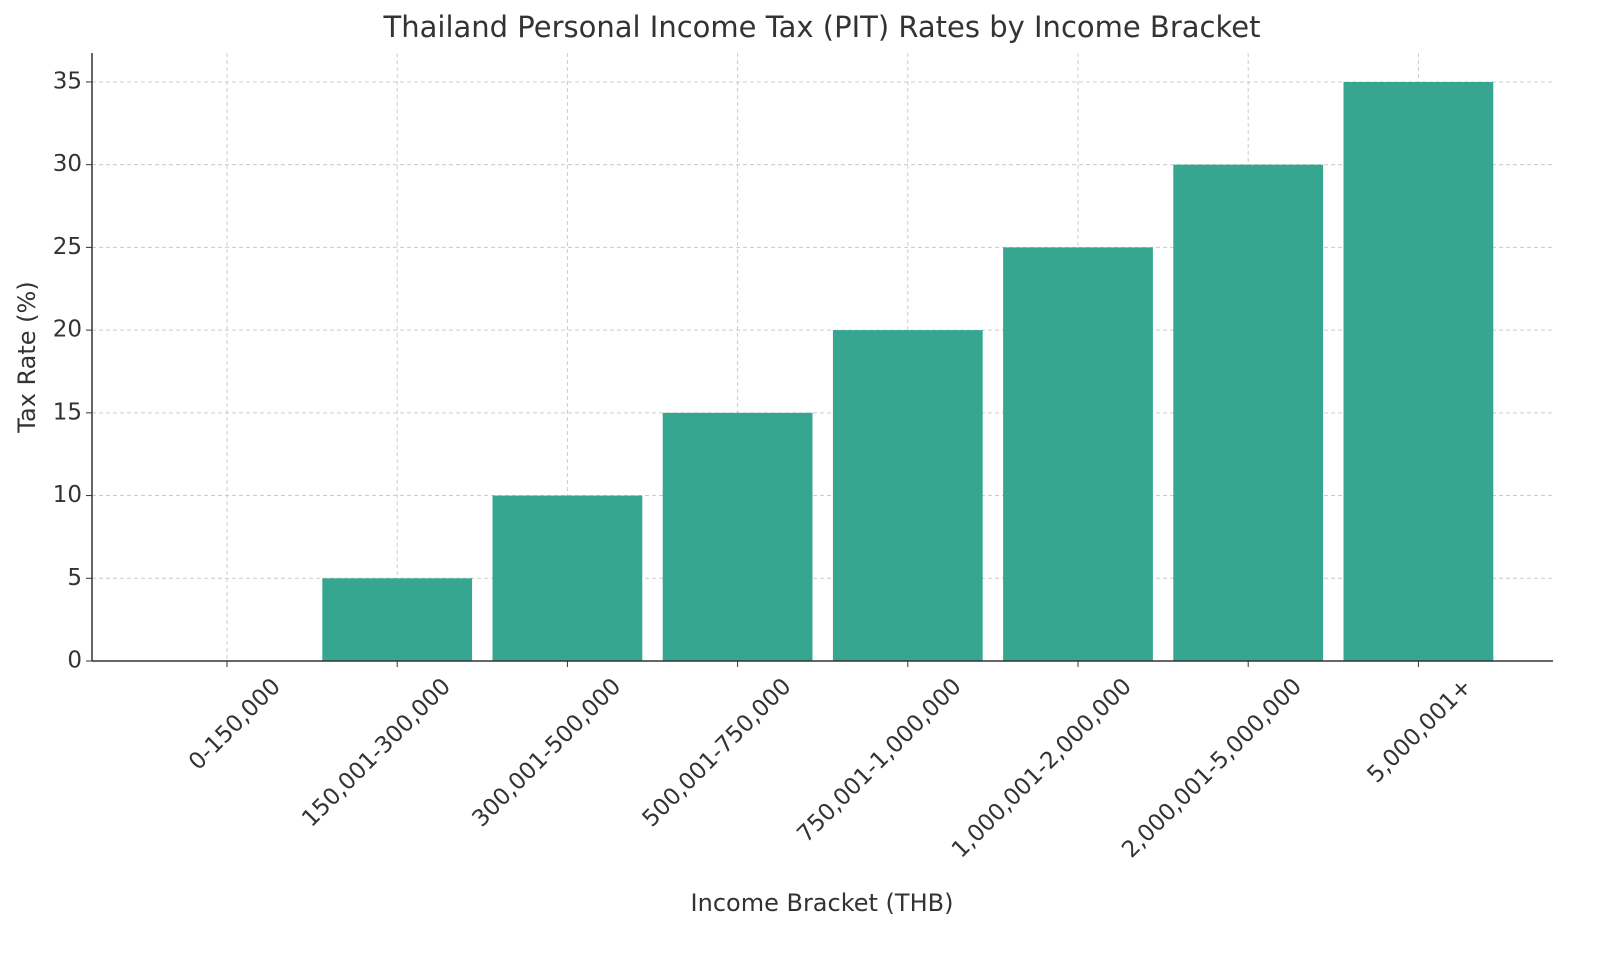 The image size is (1600, 954). Describe the element at coordinates (879, 760) in the screenshot. I see `x-tick-label: 750,001-1,000,000` at that location.